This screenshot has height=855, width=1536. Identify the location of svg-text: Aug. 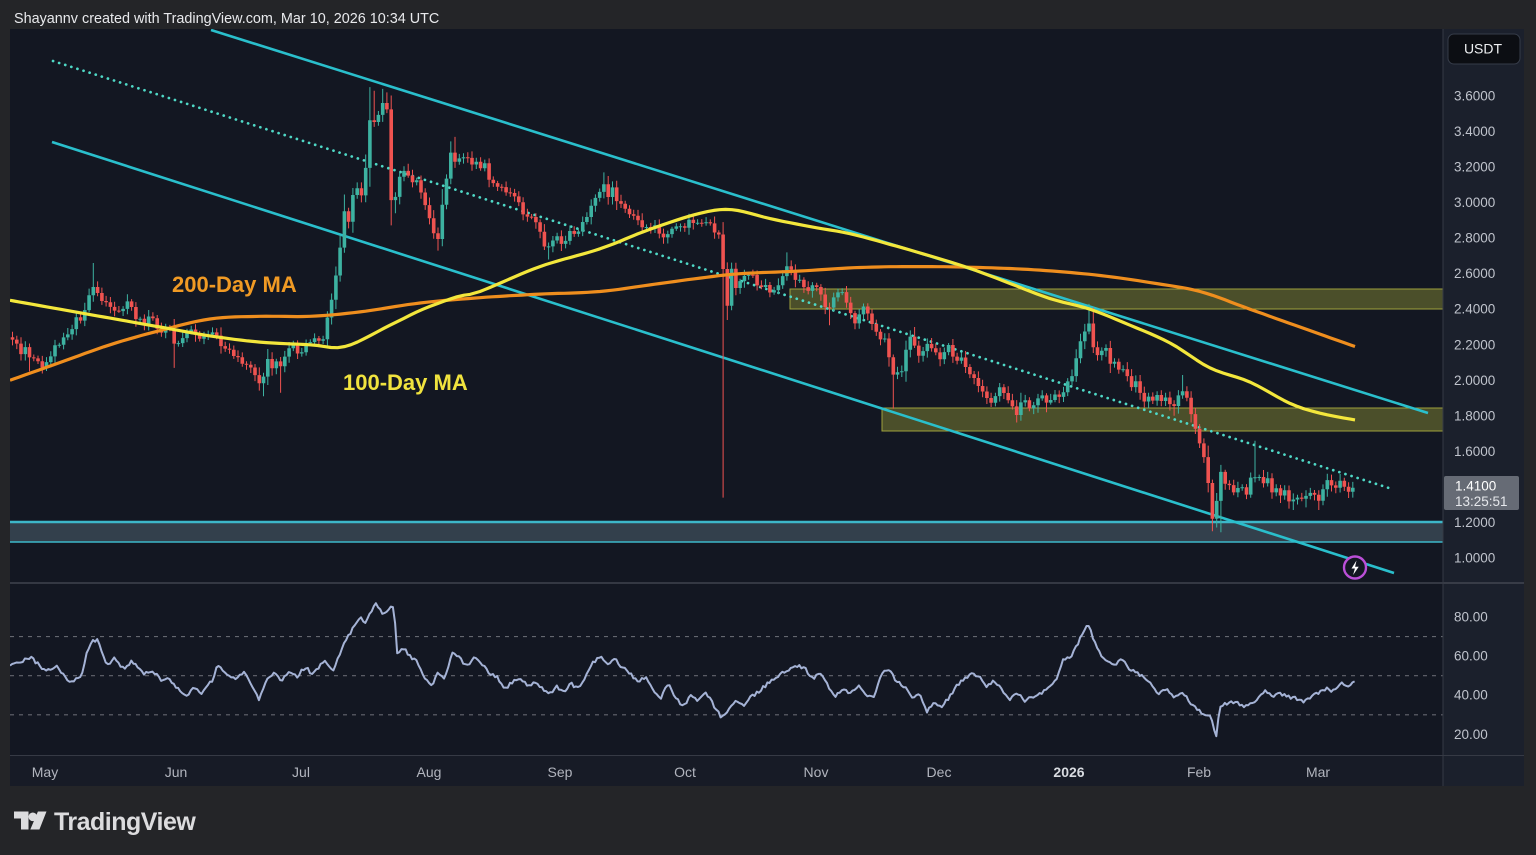
(429, 772).